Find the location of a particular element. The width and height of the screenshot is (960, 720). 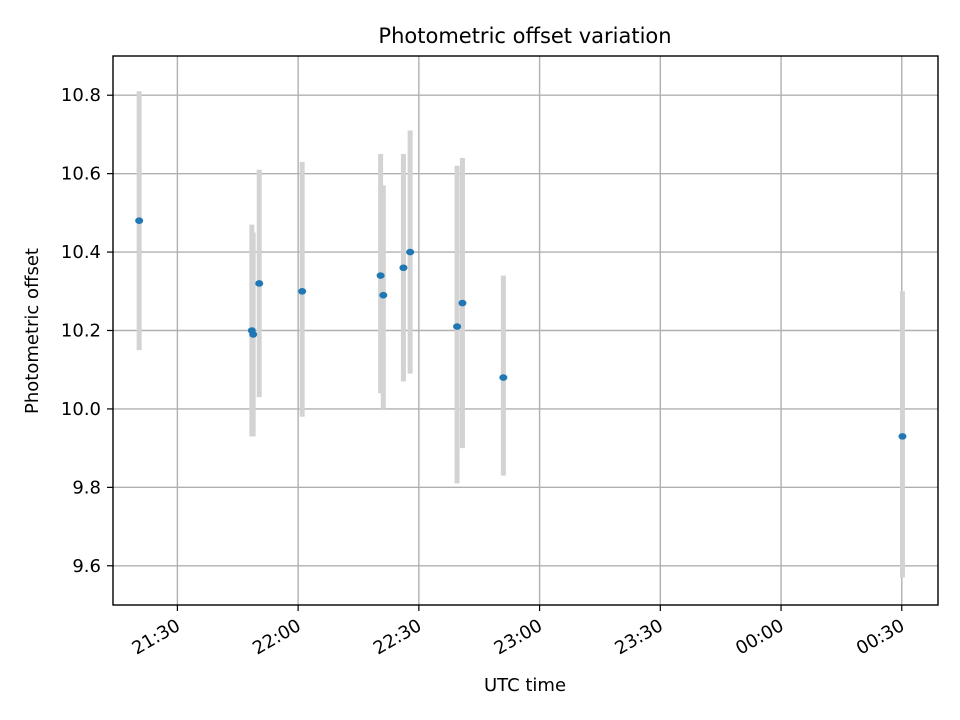

chart-title: Photometric offset variation is located at coordinates (524, 36).